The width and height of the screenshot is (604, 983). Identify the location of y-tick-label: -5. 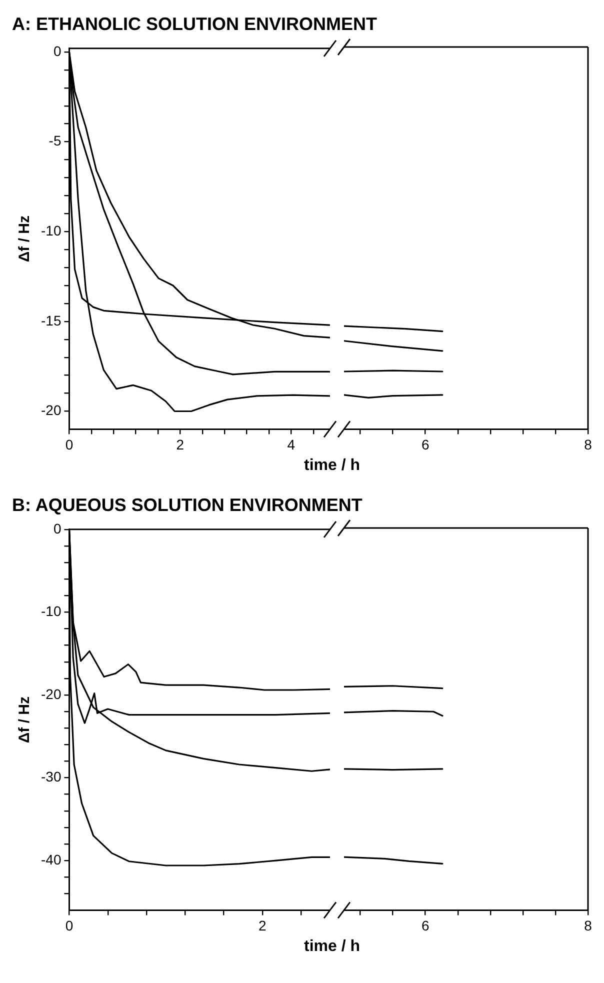
(55, 140).